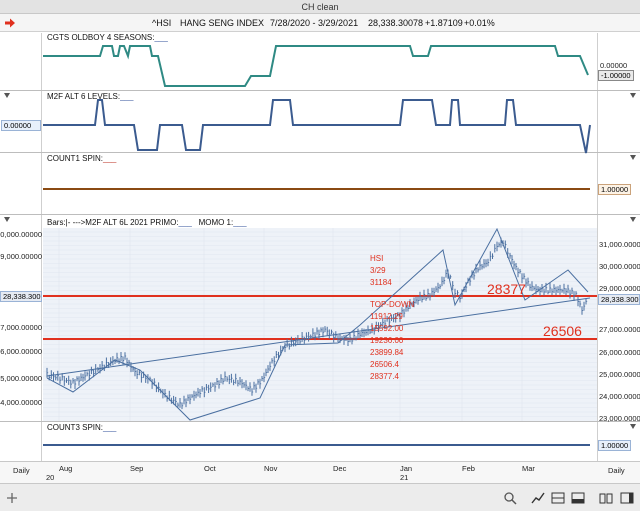 The height and width of the screenshot is (511, 640). What do you see at coordinates (615, 189) in the screenshot?
I see `count1-value-box: 1.00000` at bounding box center [615, 189].